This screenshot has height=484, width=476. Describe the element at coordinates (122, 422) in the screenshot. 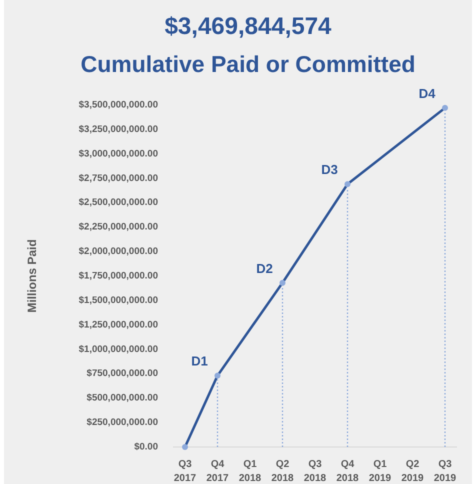

I see `y-tick-label: $250,000,000.00` at that location.